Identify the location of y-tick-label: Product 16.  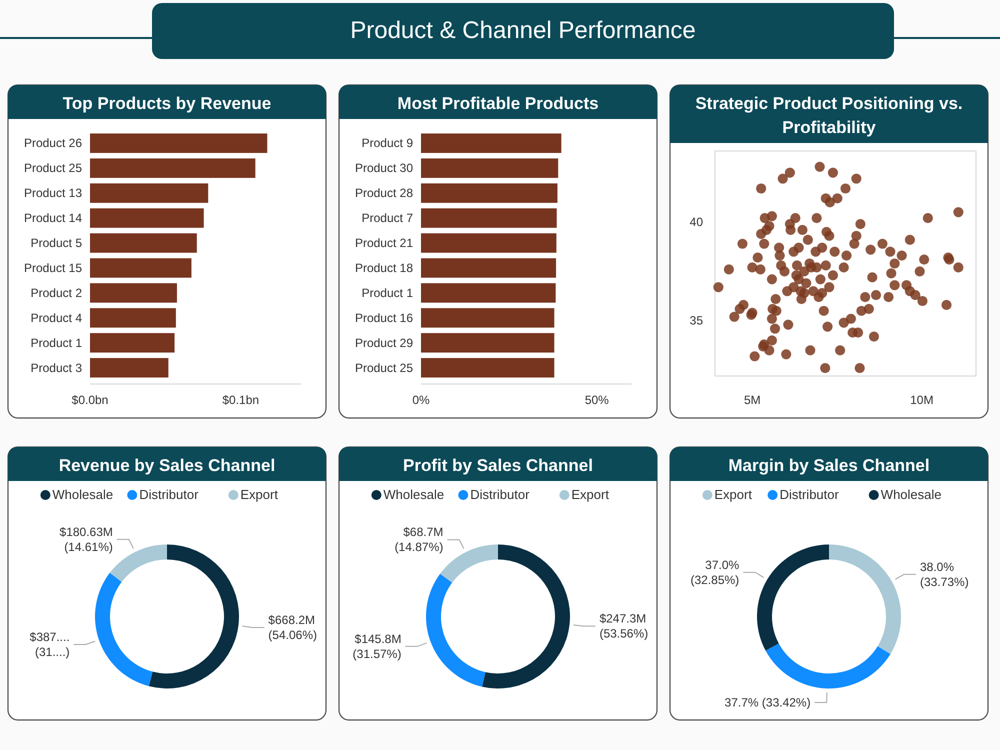
(384, 317).